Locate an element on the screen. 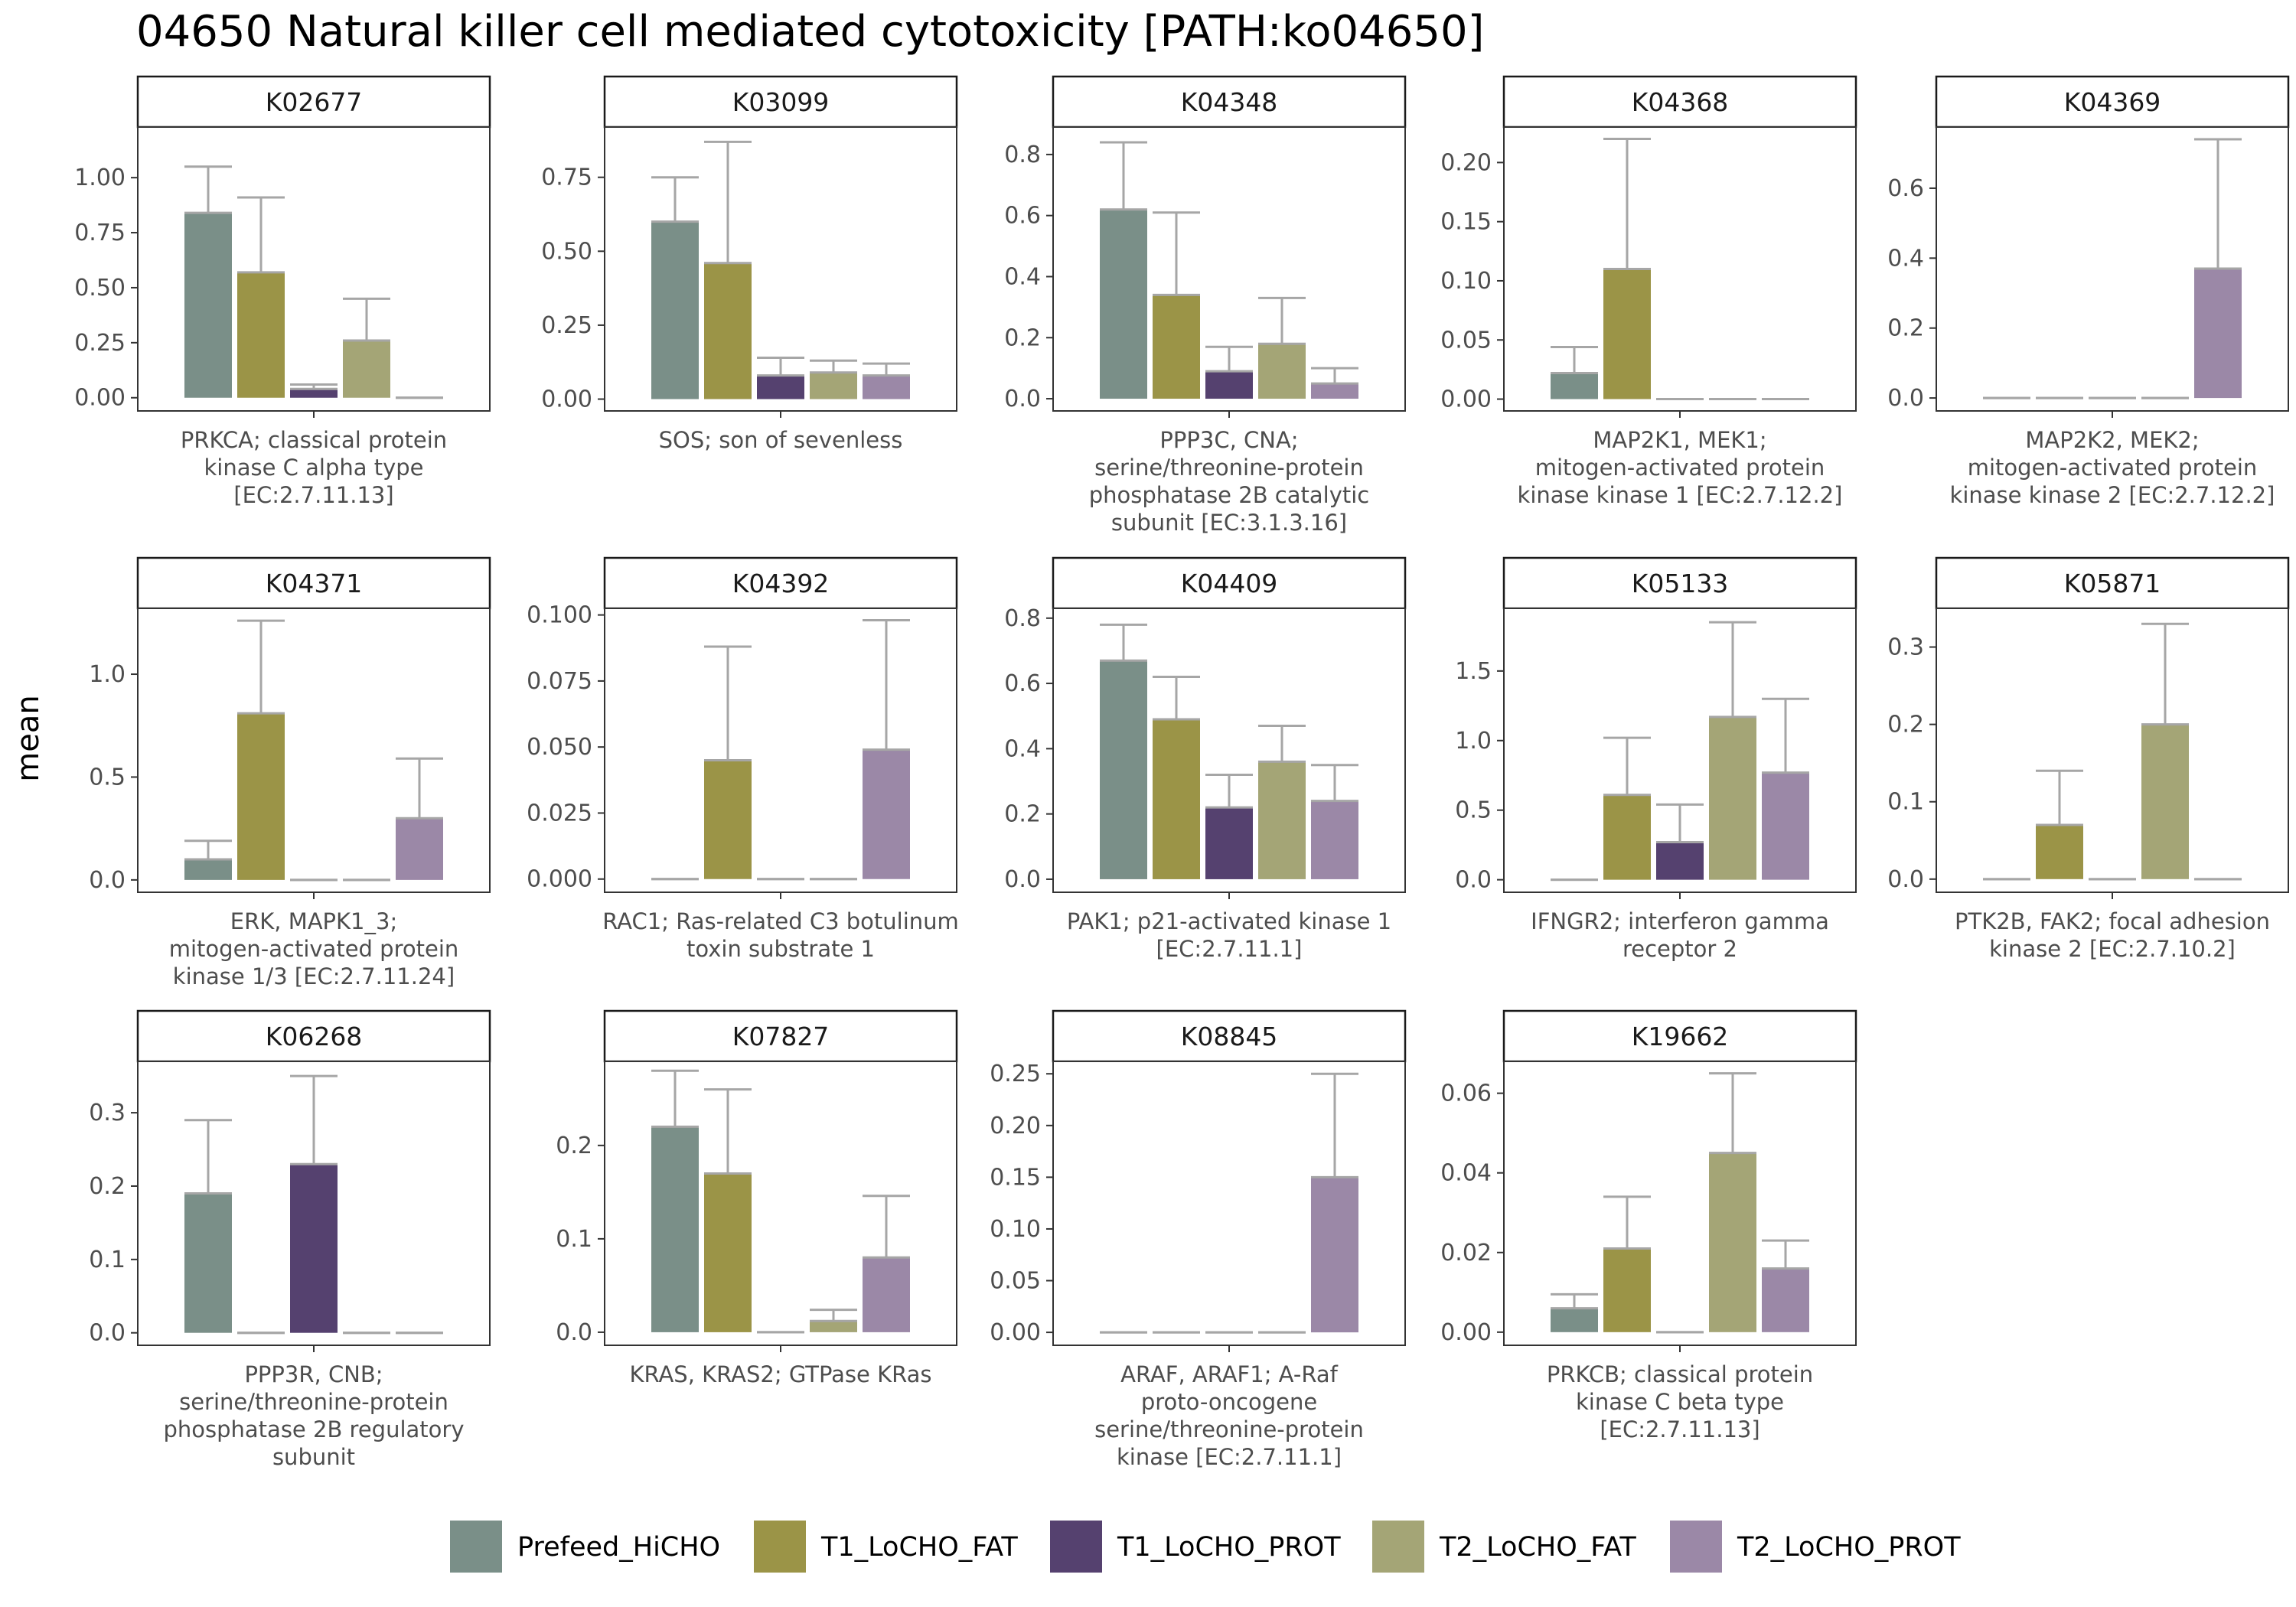 The image size is (2296, 1607). strip-label: K02677 is located at coordinates (314, 102).